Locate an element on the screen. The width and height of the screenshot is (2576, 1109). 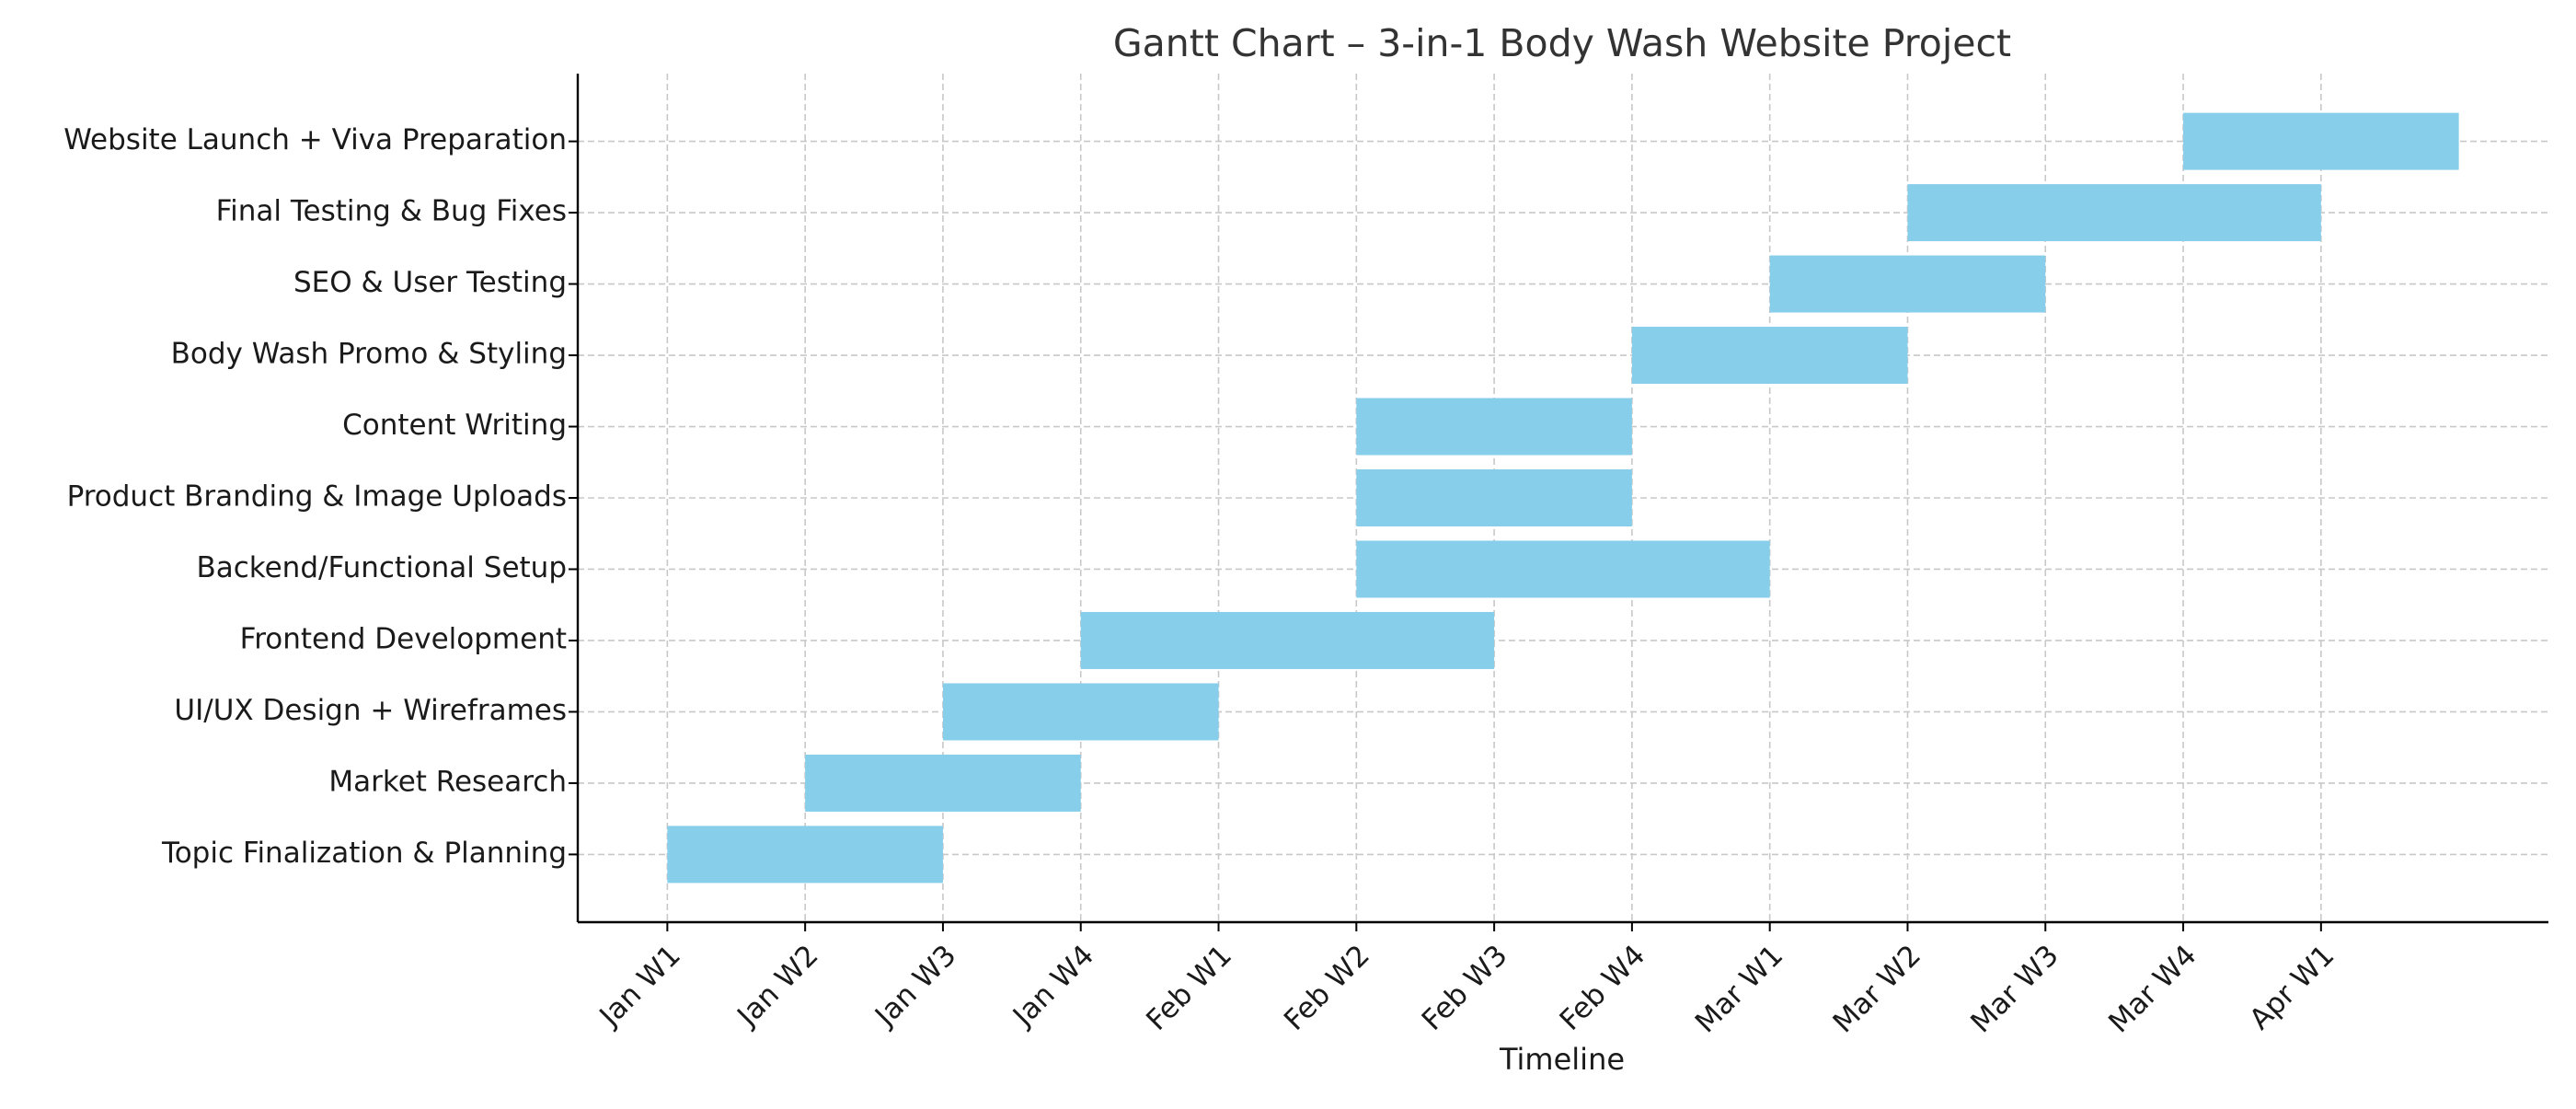
bar-market-research is located at coordinates (943, 783).